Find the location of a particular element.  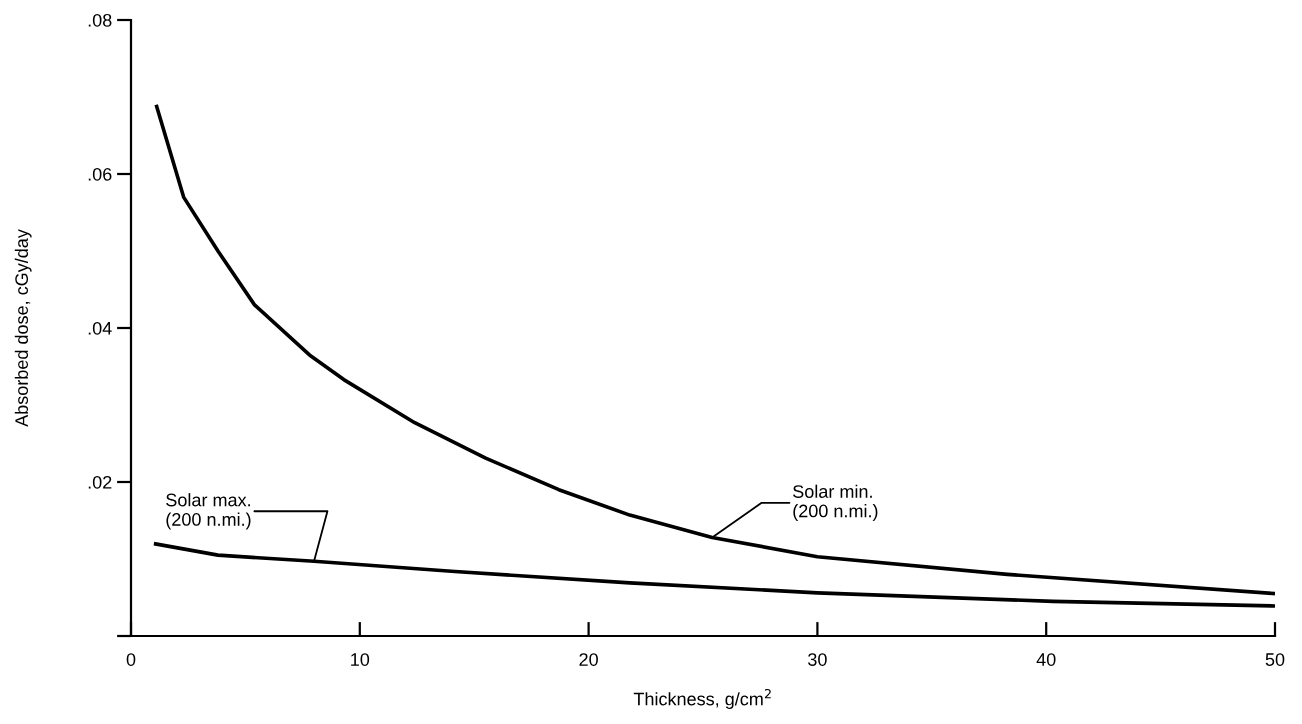

x-axis-title: Thickness, g/cm$^{2}$ is located at coordinates (702, 698).